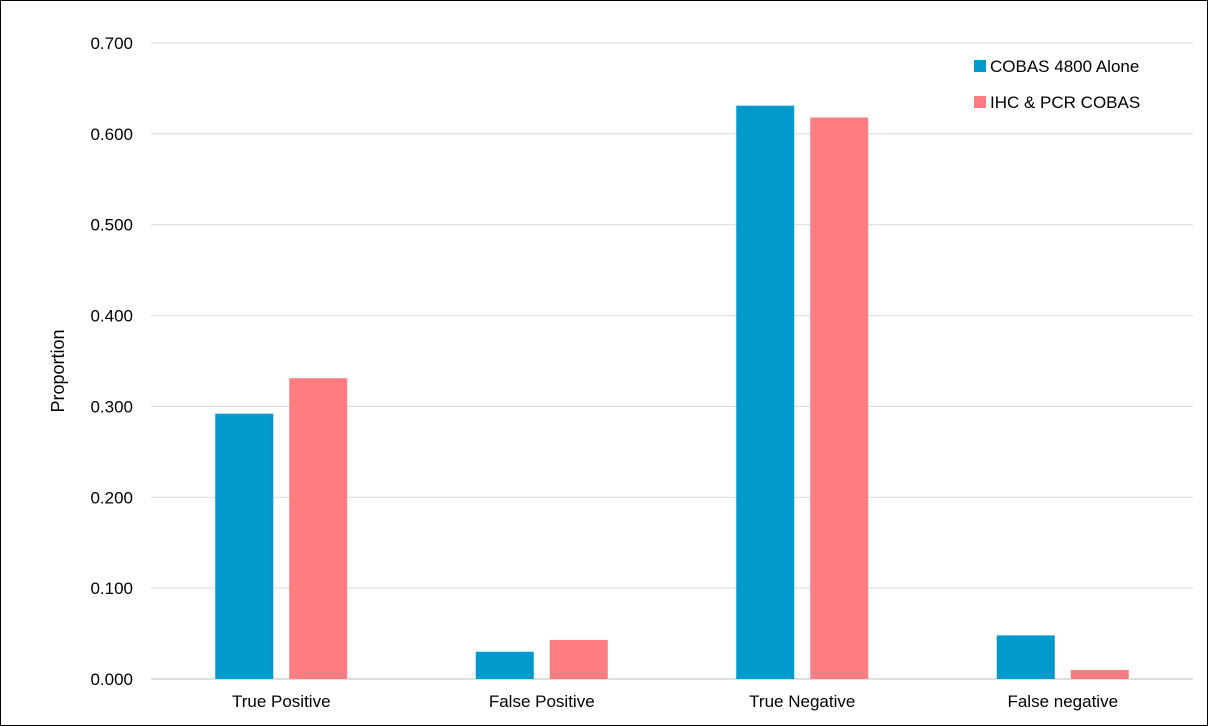 The height and width of the screenshot is (726, 1208). What do you see at coordinates (281, 701) in the screenshot?
I see `x-category-label: True Positive` at bounding box center [281, 701].